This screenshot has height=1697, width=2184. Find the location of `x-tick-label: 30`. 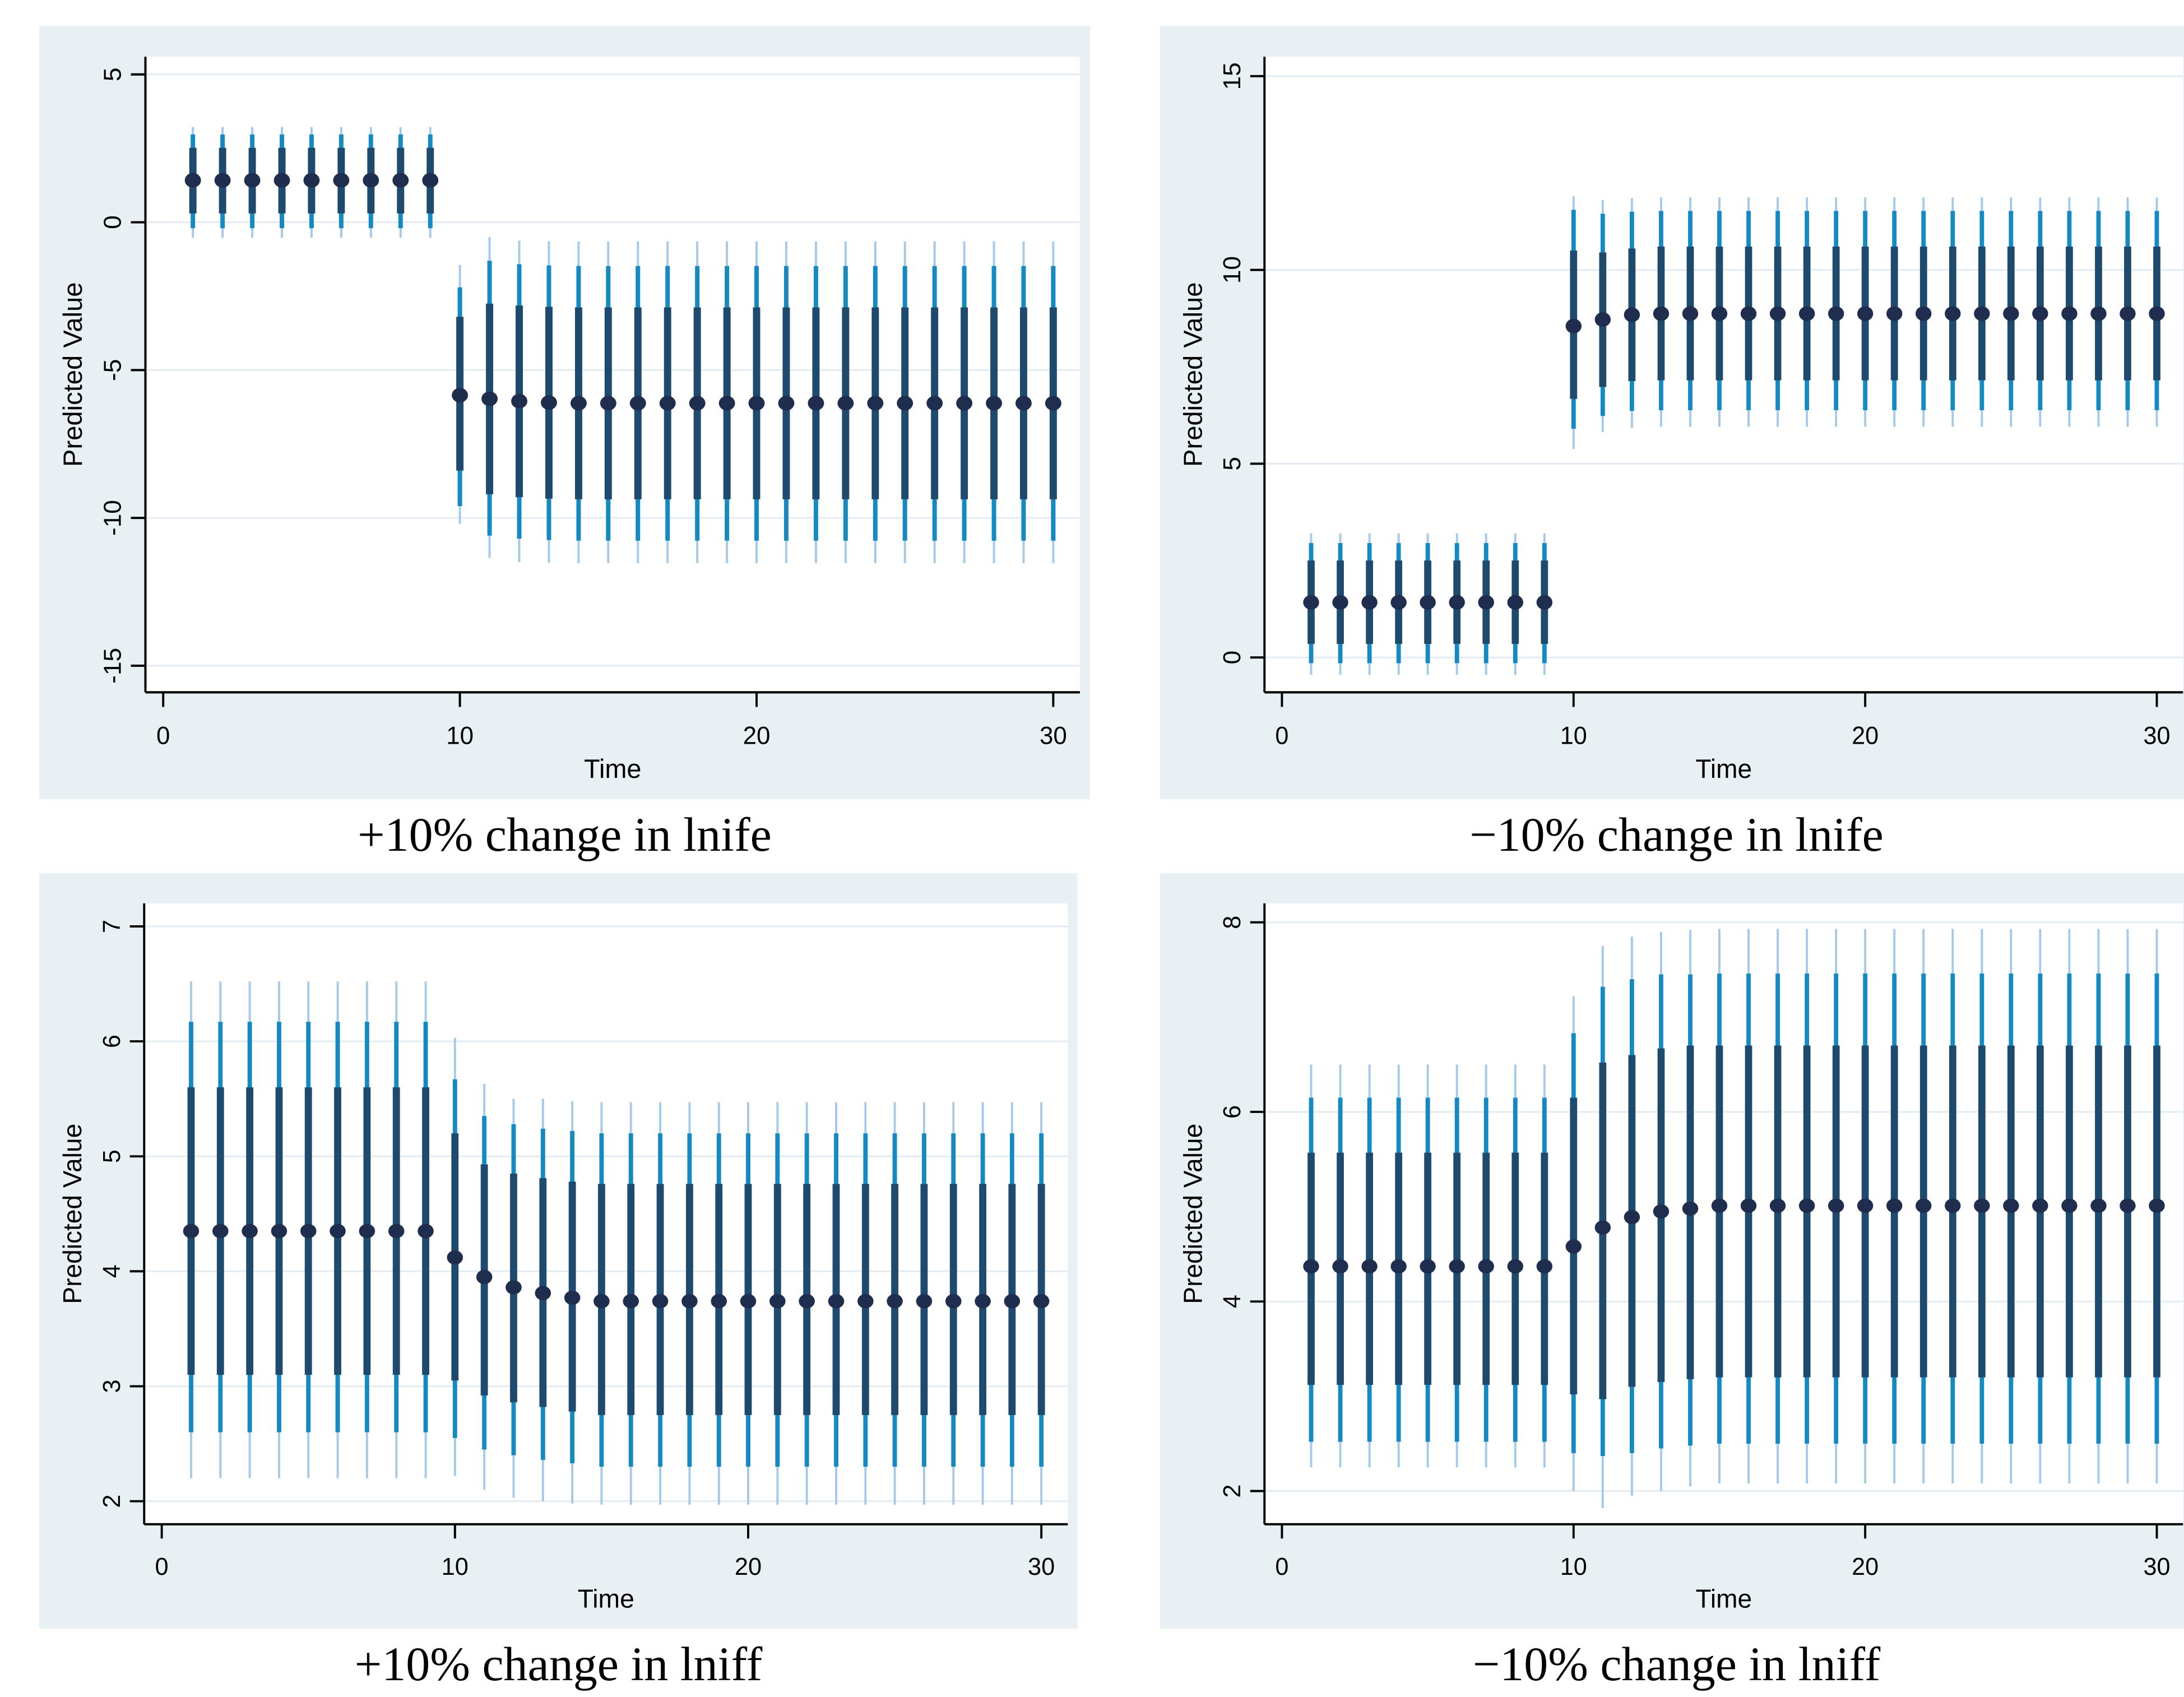

x-tick-label: 30 is located at coordinates (2157, 1567).